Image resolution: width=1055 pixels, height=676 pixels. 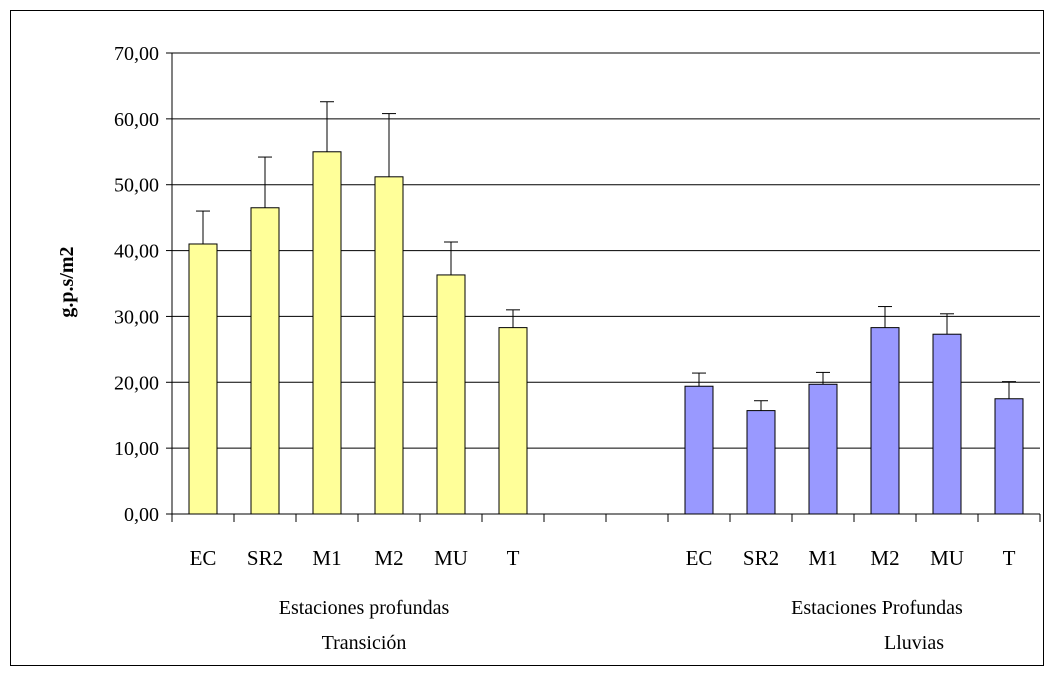 I want to click on group-label: Transición, so click(x=364, y=643).